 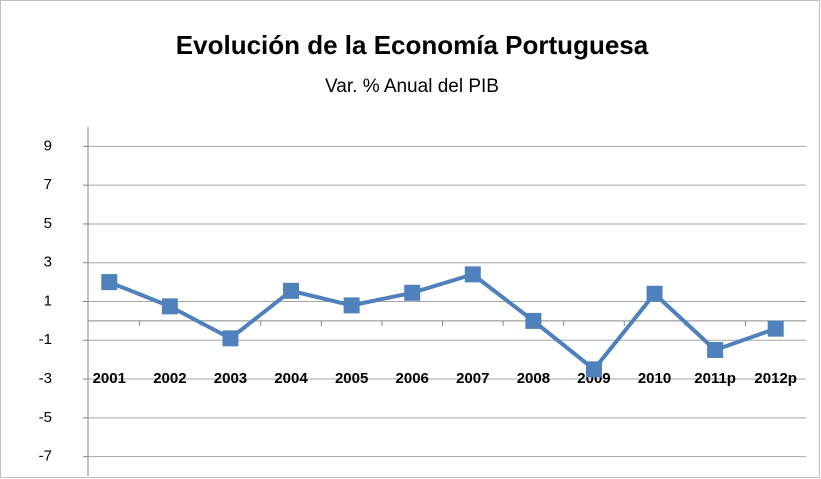 I want to click on y-tick-label: 1, so click(x=48, y=300).